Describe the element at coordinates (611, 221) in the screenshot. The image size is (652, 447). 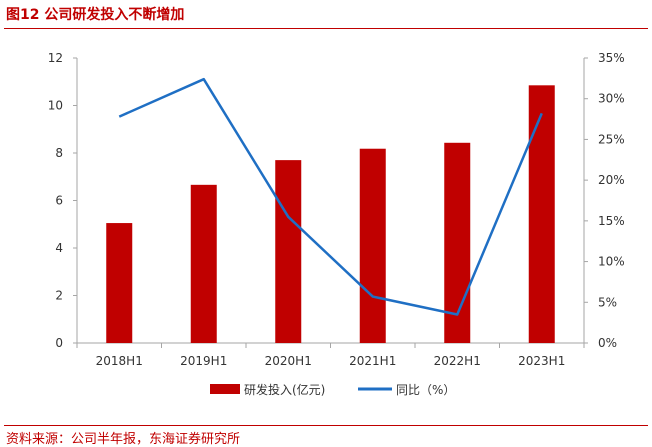
I see `y-right-tick-label: 15%` at that location.